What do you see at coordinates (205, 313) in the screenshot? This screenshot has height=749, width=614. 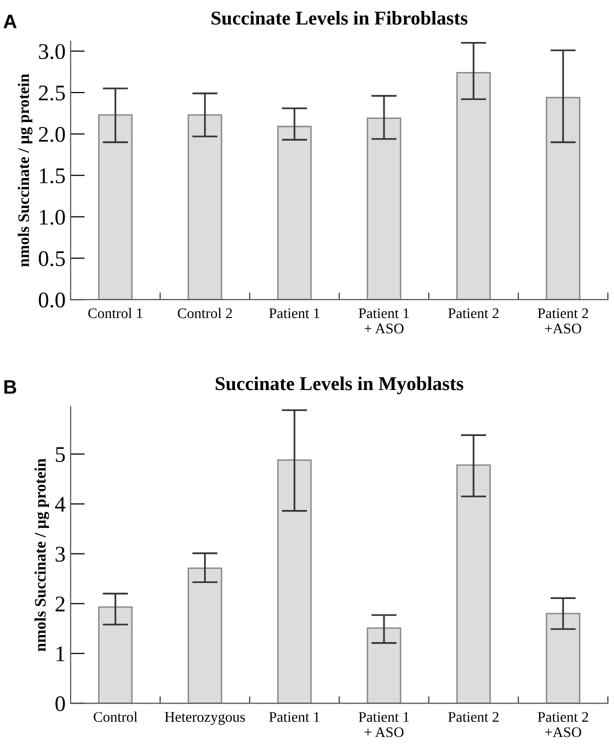 I see `x-tick-label: Control 2` at bounding box center [205, 313].